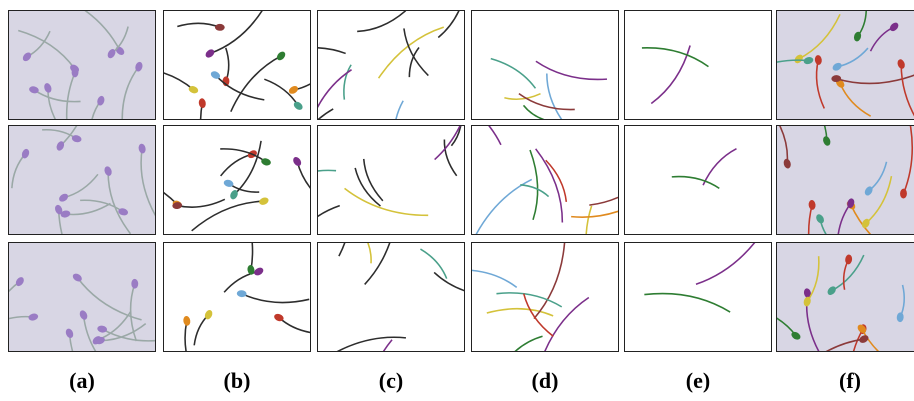  I want to click on caption-e: (e), so click(698, 380).